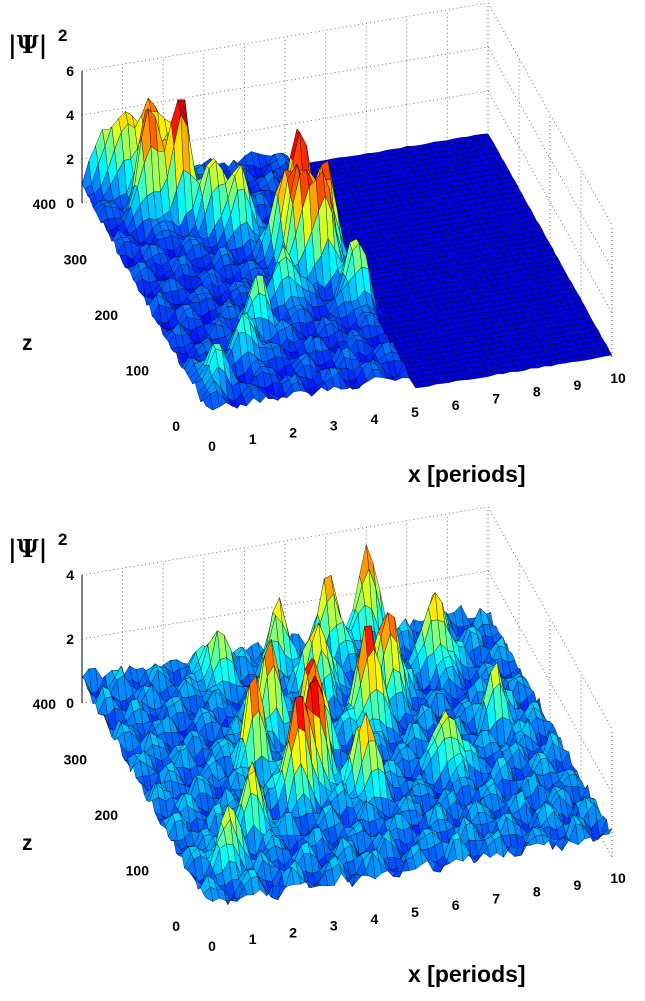 This screenshot has width=645, height=1001. I want to click on z-tick-label: 300, so click(76, 260).